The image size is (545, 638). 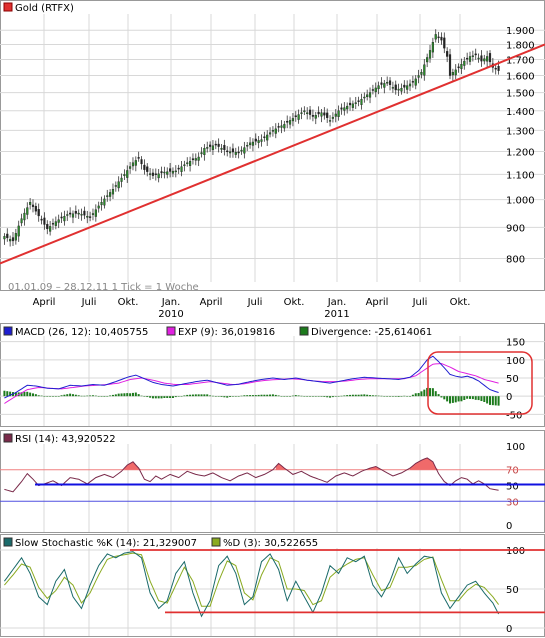 I want to click on macd-divergence-bars, so click(x=251, y=396).